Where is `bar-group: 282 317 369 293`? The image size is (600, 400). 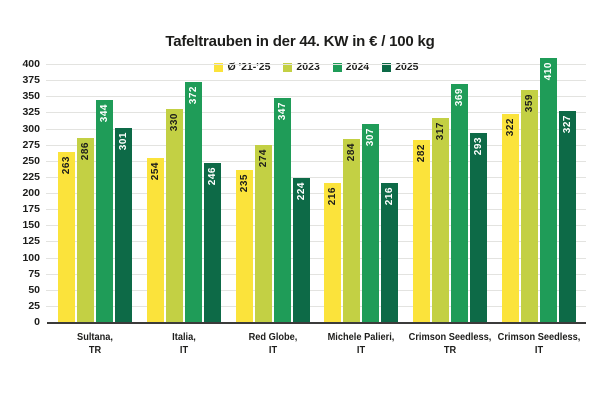 bar-group: 282 317 369 293 is located at coordinates (450, 203).